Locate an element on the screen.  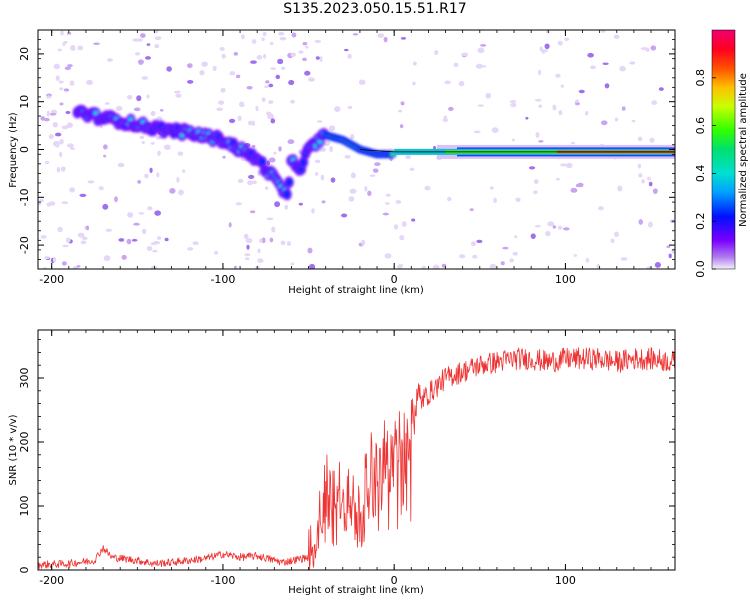
snr-x-axis-title: Height of straight line (km) is located at coordinates (356, 590).